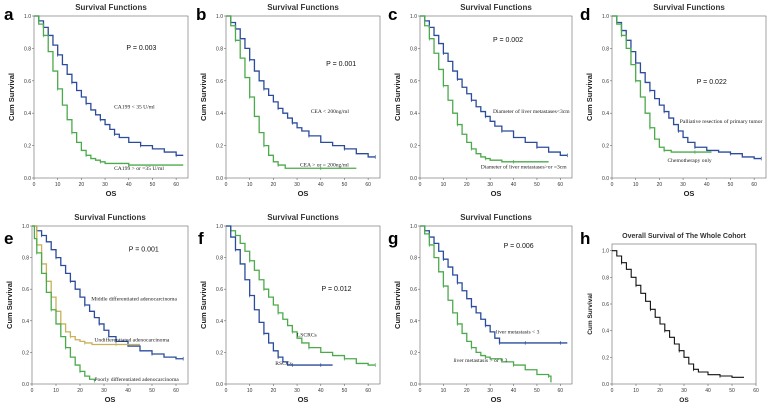 This screenshot has height=409, width=778. I want to click on panel-label: h, so click(585, 238).